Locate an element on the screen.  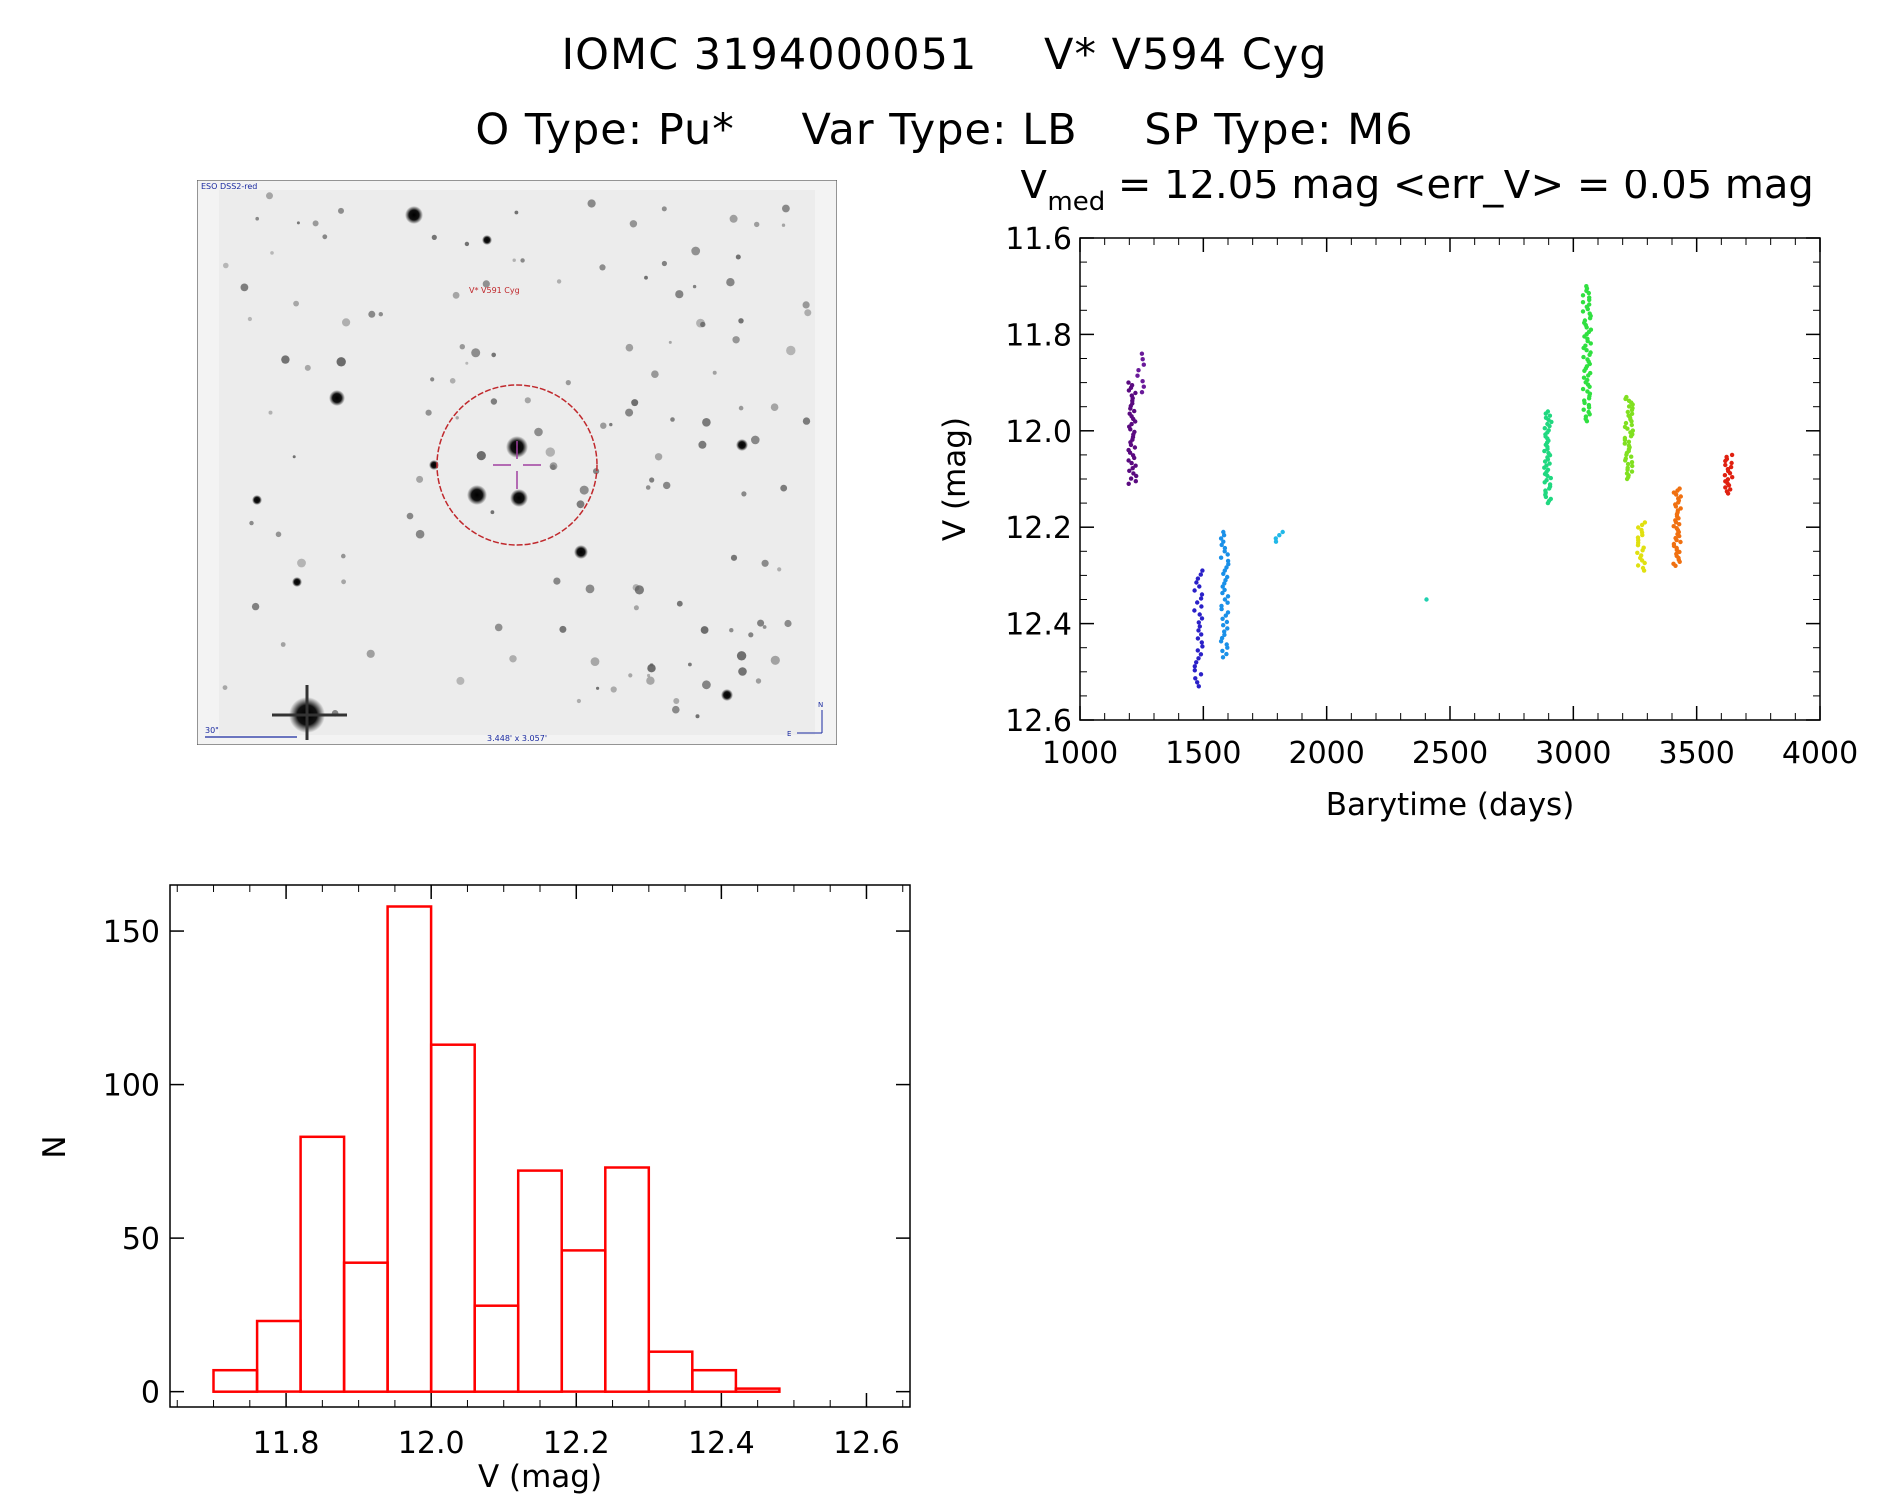
target-label: V* V591 Cyg is located at coordinates (494, 290).